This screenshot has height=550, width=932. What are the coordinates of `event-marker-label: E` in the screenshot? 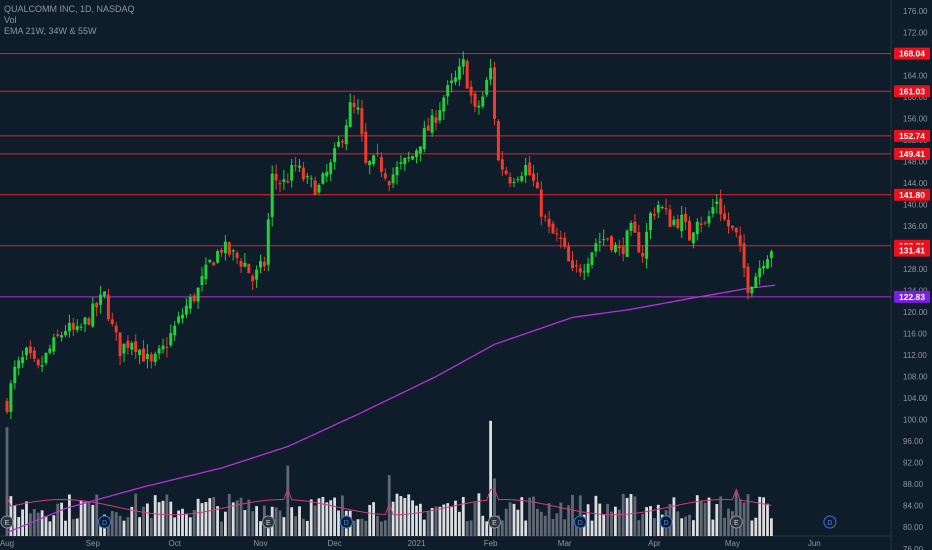 It's located at (7, 523).